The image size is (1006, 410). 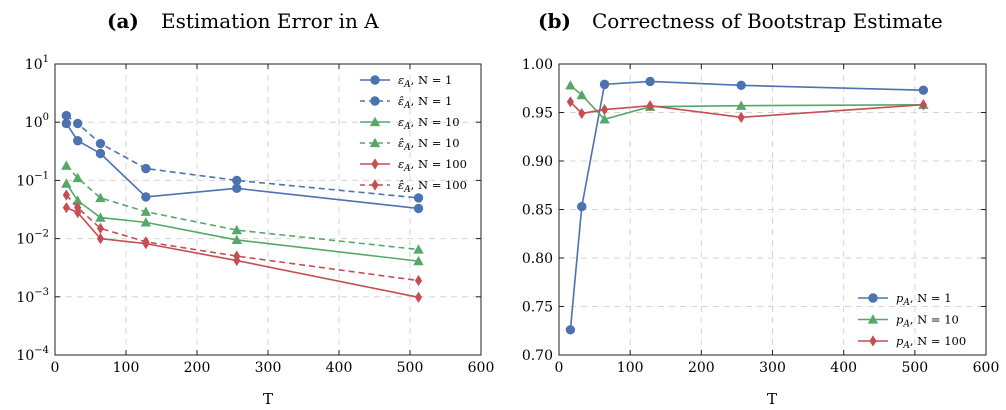 I want to click on y-tick-label: 0.70, so click(x=537, y=356).